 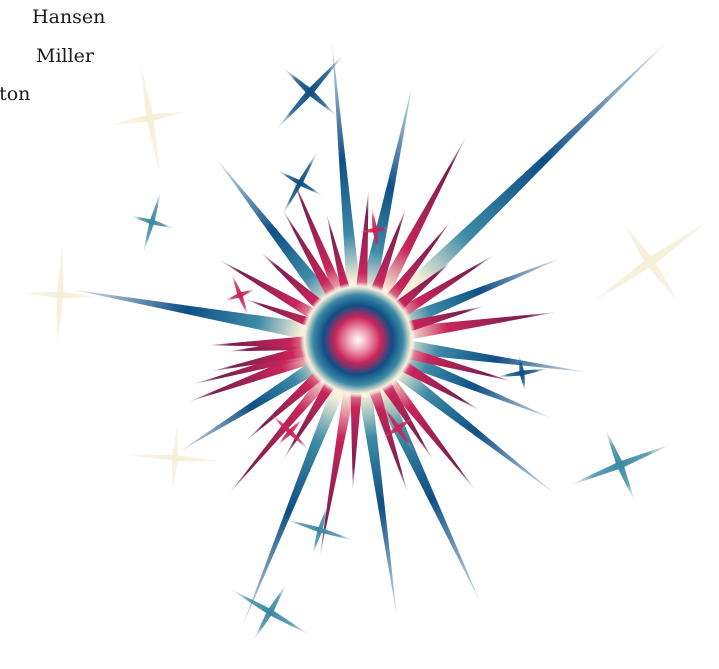 I want to click on author-name-hansen: Hansen, so click(x=69, y=17).